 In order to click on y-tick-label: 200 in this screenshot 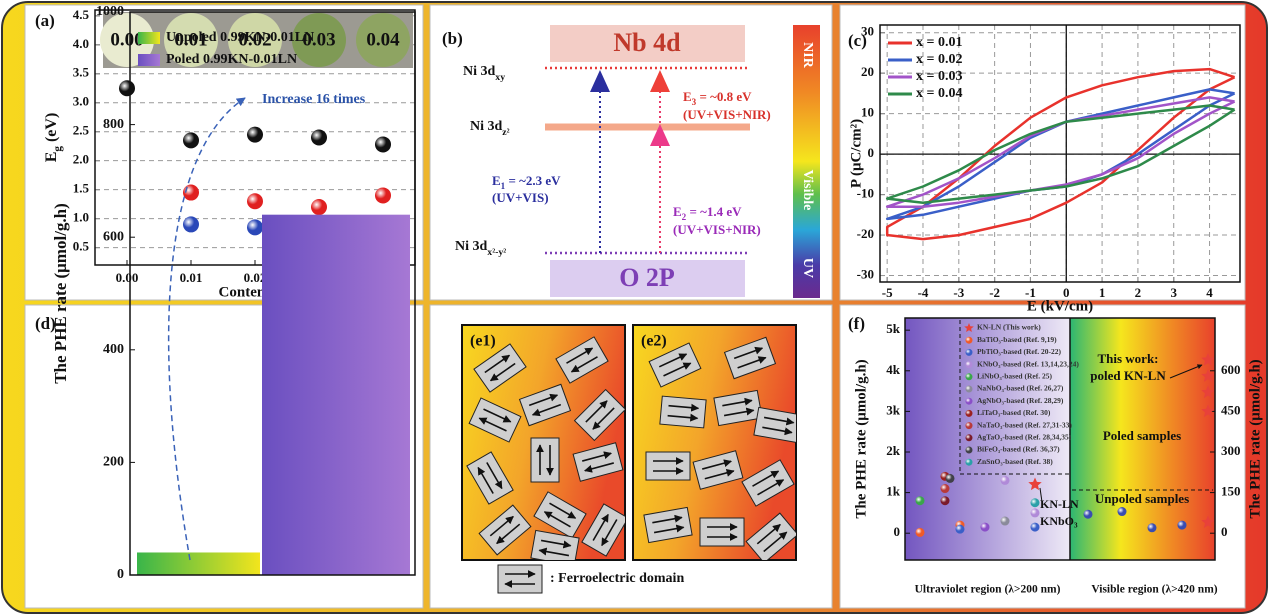, I will do `click(113, 462)`.